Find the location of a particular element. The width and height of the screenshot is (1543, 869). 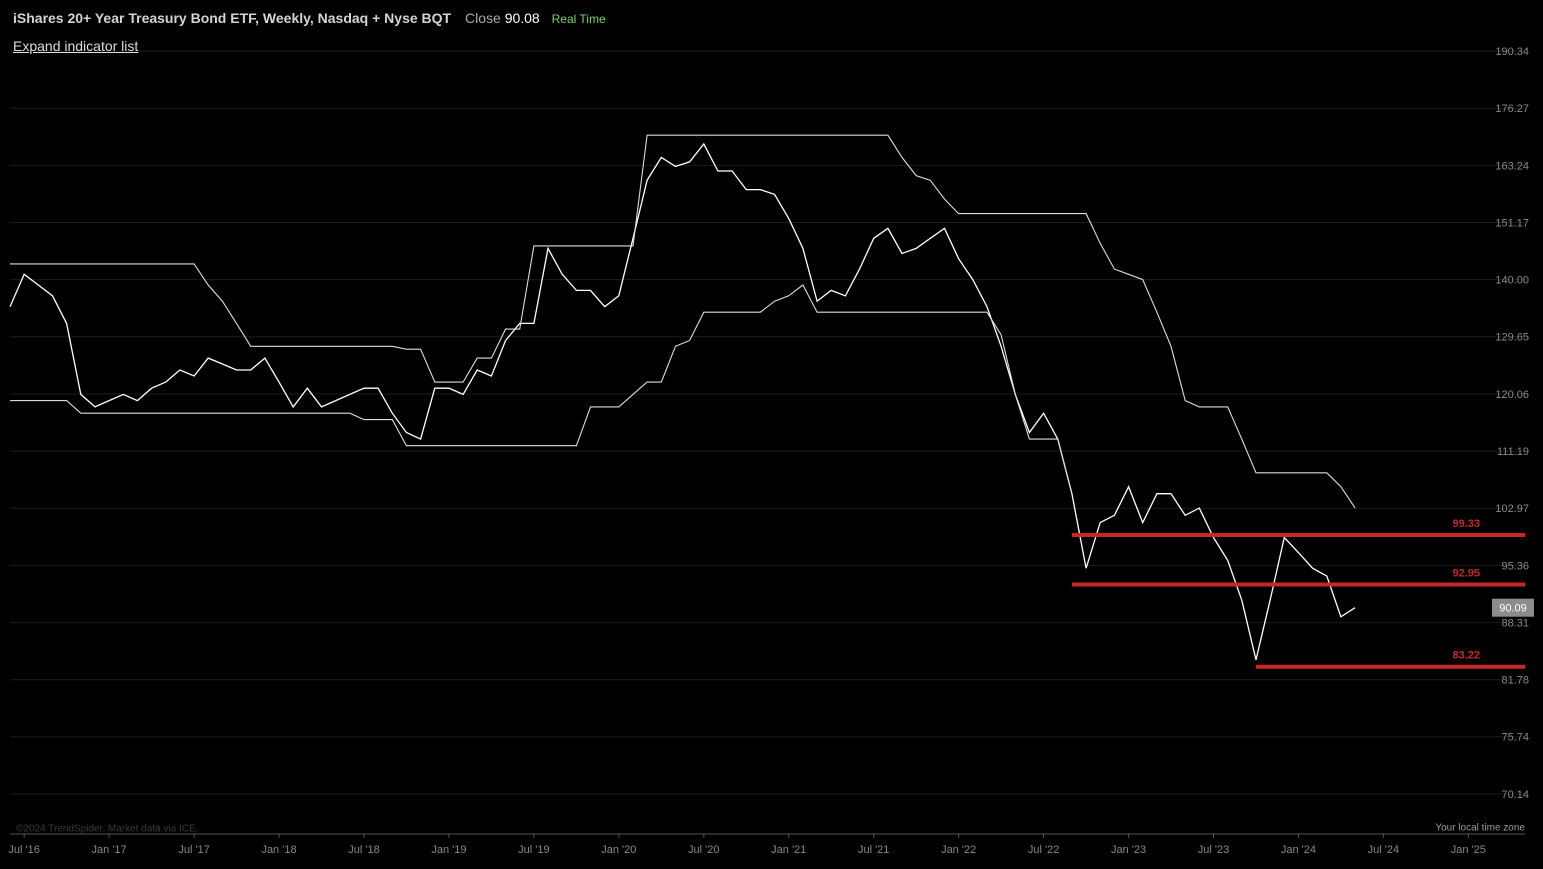

y-tick-label: 129.65 is located at coordinates (1512, 338).